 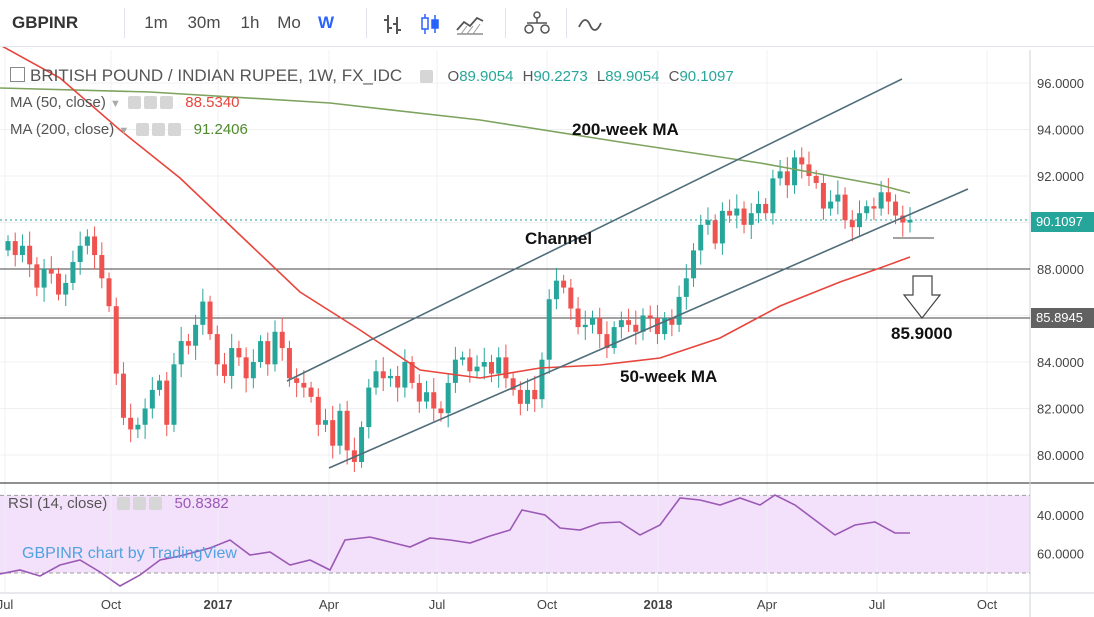 I want to click on y-tick-label: 96.0000, so click(x=1060, y=83).